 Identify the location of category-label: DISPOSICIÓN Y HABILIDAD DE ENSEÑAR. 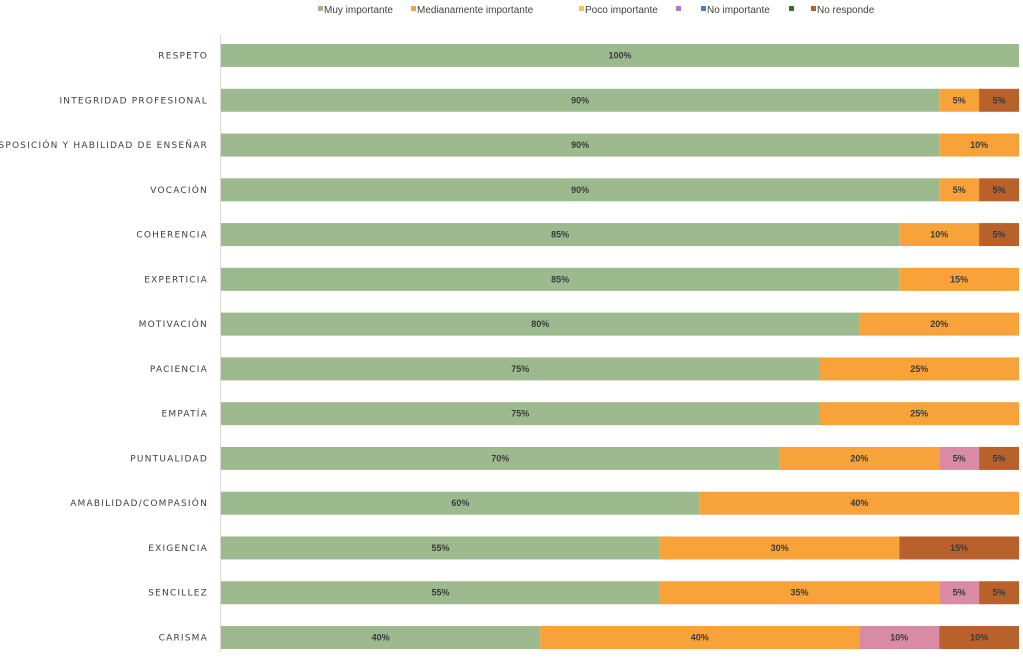
(104, 145).